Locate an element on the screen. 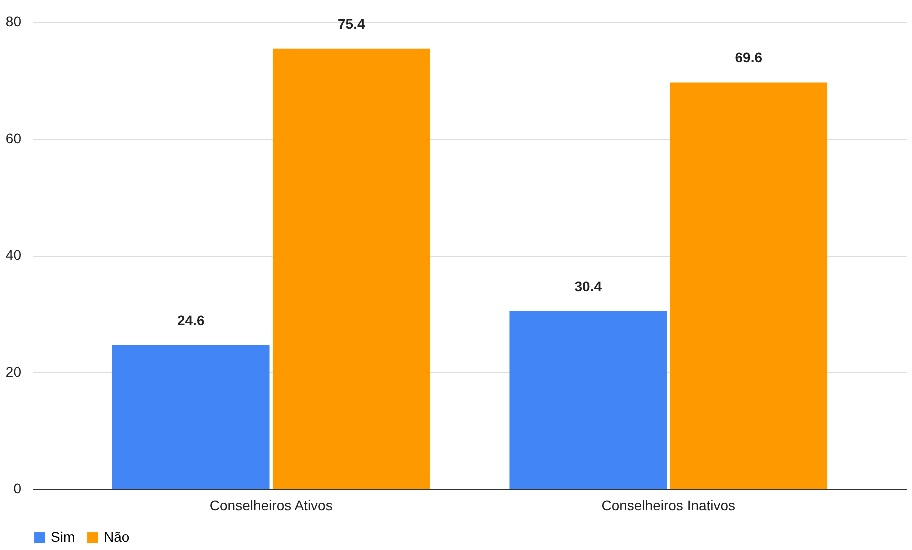 The height and width of the screenshot is (550, 912). legend-label: Sim is located at coordinates (63, 537).